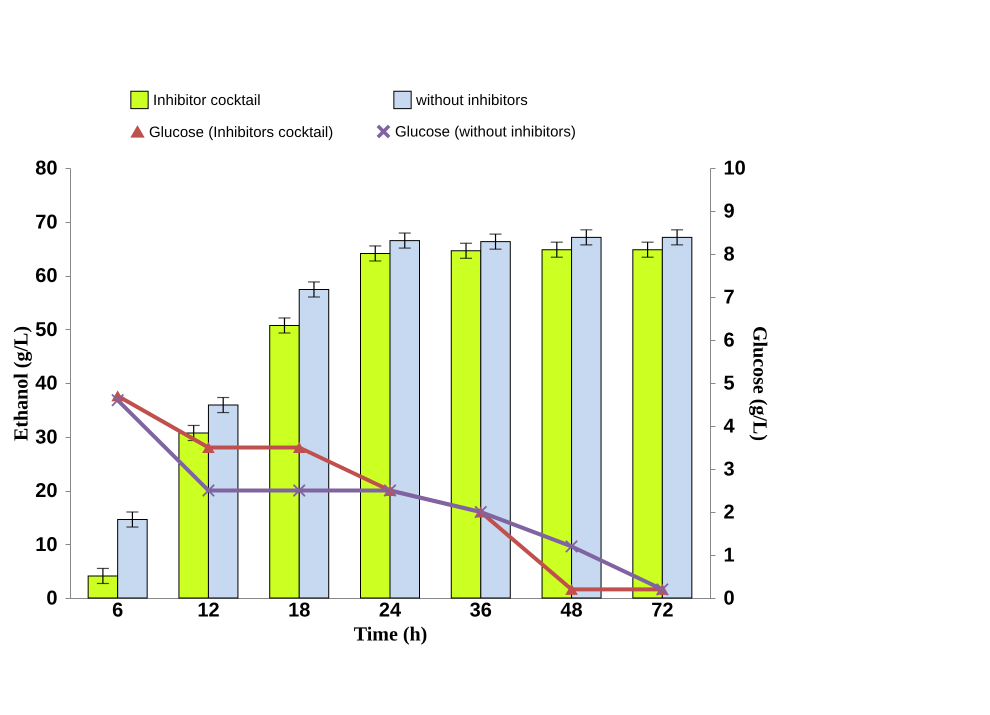 Image resolution: width=990 pixels, height=715 pixels. I want to click on x-tick-label: 36, so click(481, 611).